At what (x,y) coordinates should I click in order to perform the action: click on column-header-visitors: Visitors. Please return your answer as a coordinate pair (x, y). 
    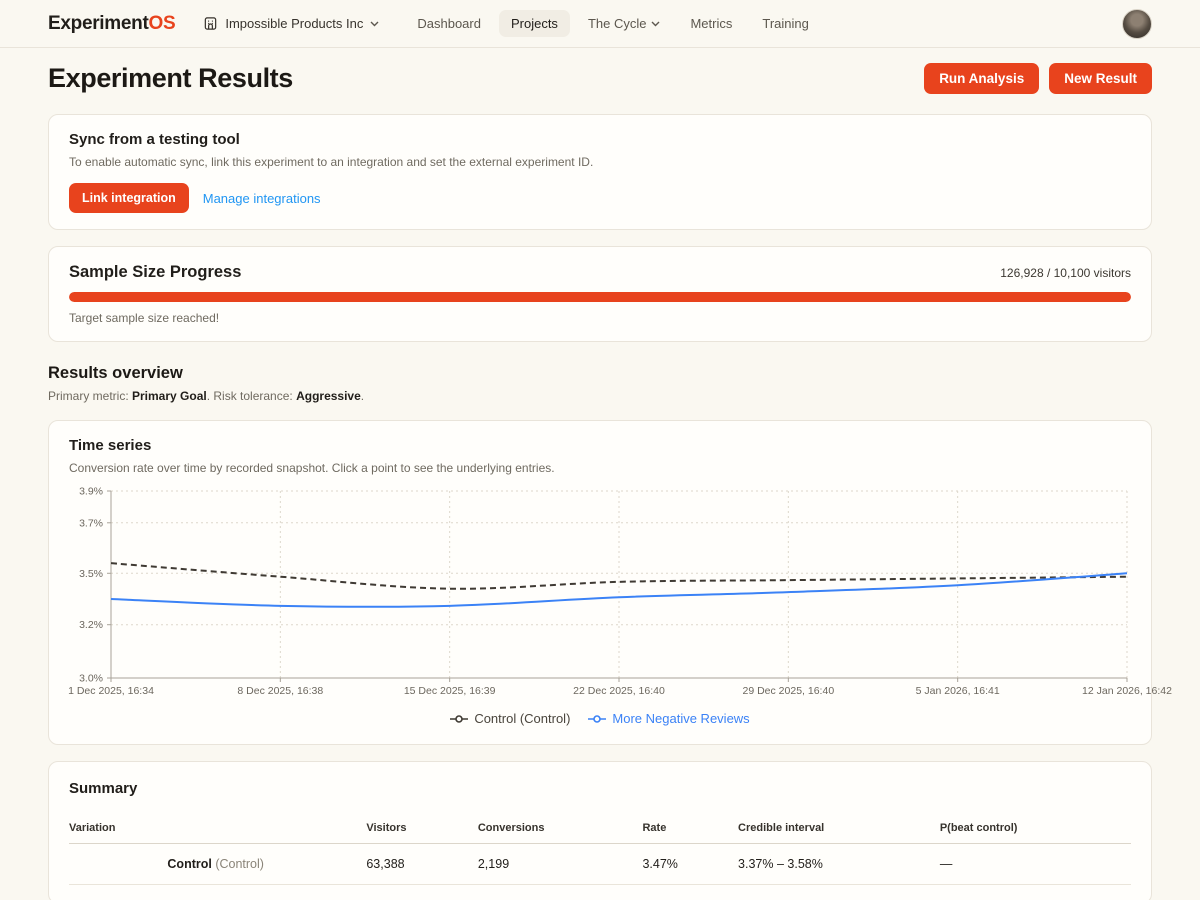
    Looking at the image, I should click on (422, 828).